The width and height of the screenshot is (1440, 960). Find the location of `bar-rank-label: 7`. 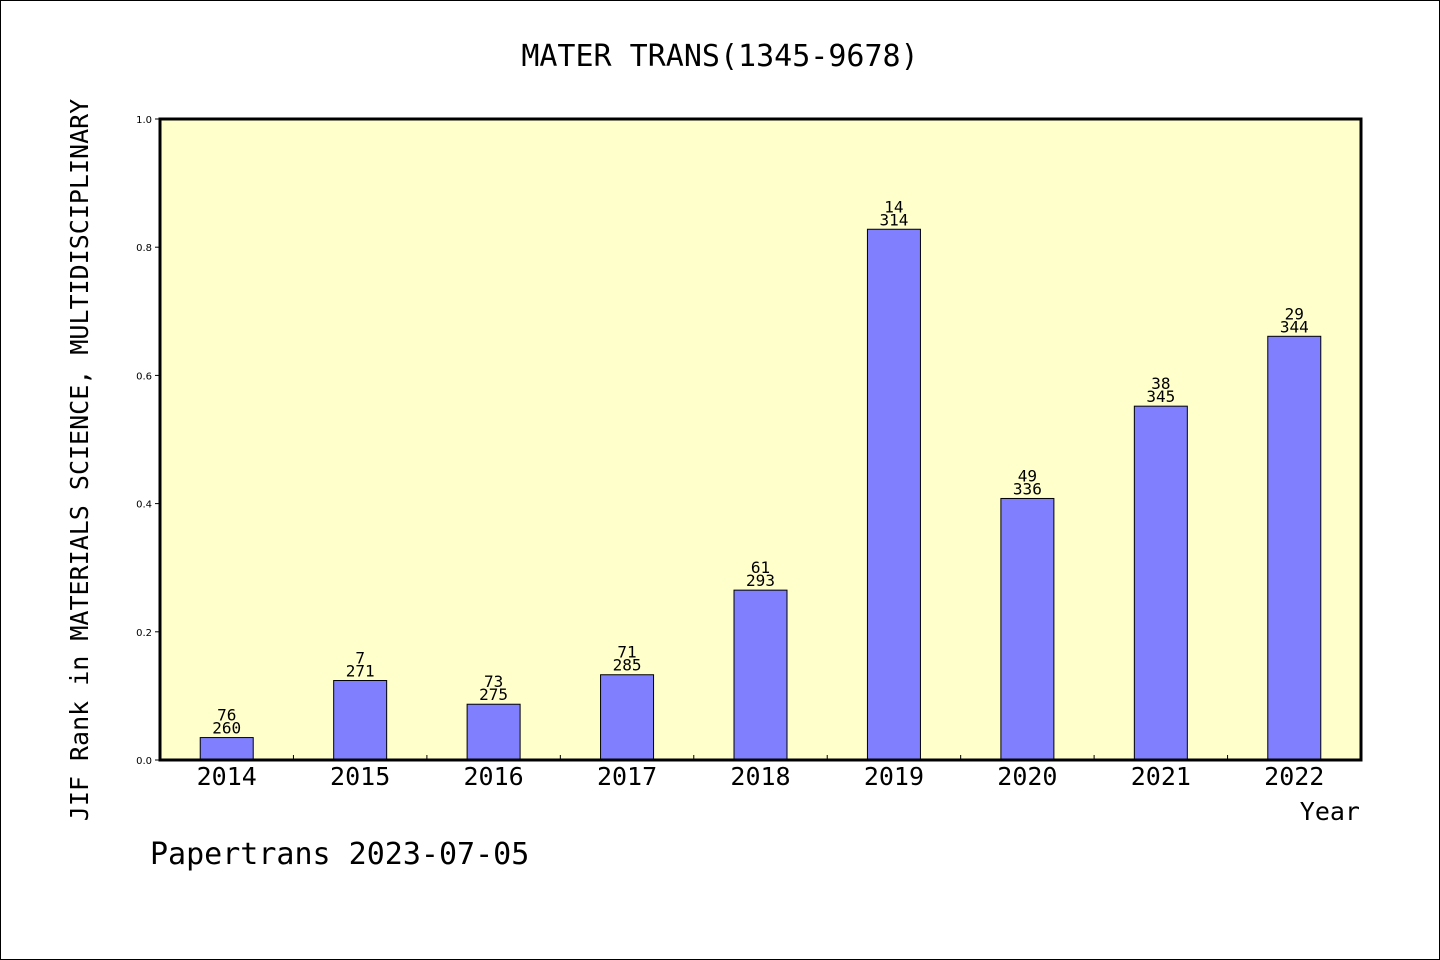

bar-rank-label: 7 is located at coordinates (360, 658).